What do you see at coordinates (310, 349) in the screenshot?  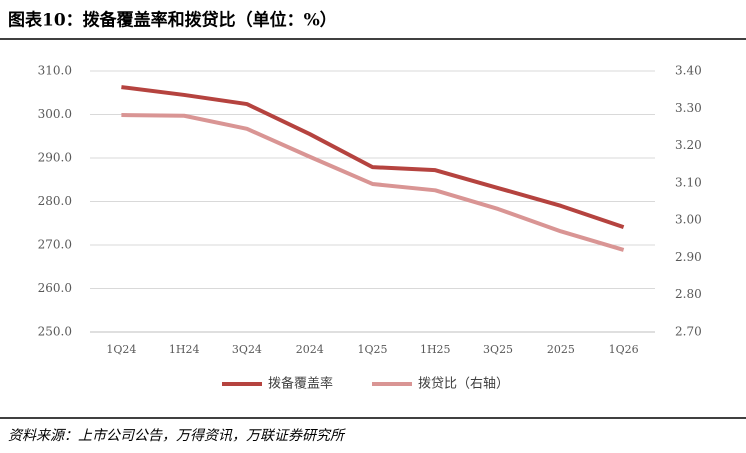 I see `x-tick-label: 2024` at bounding box center [310, 349].